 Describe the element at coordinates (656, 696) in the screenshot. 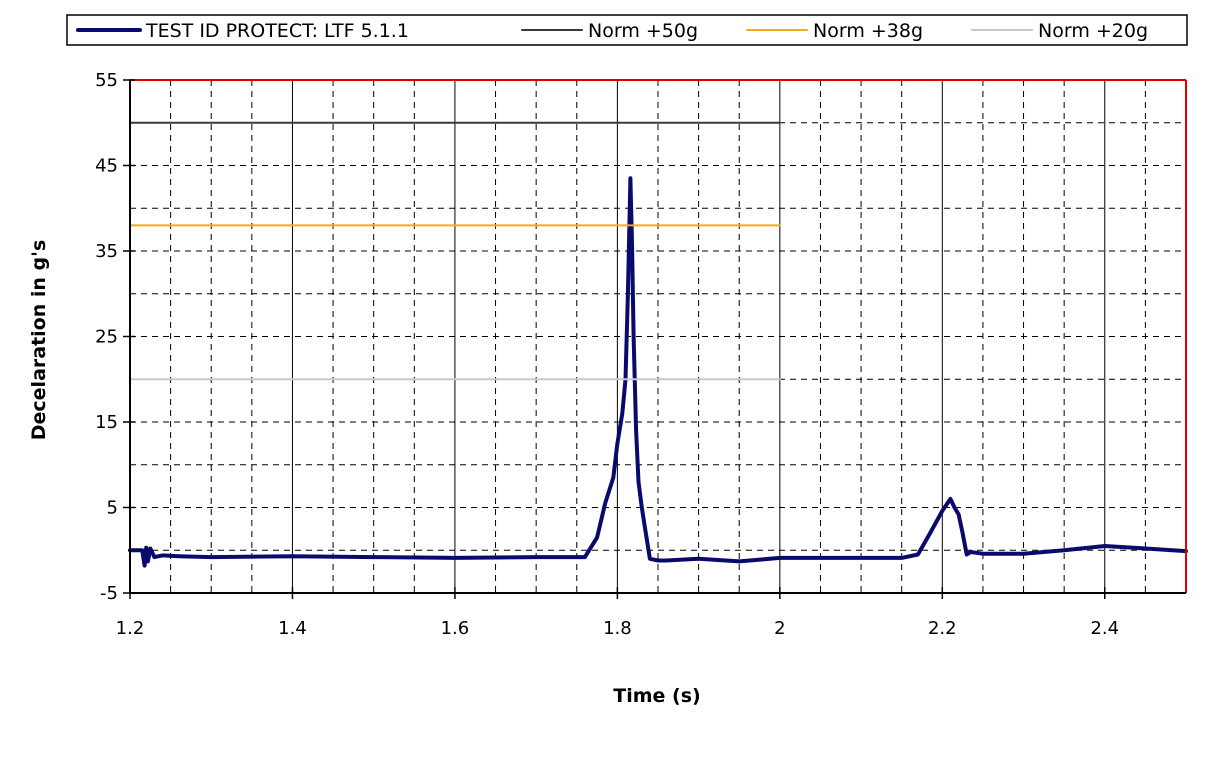

I see `x-axis-title: Time (s)` at that location.